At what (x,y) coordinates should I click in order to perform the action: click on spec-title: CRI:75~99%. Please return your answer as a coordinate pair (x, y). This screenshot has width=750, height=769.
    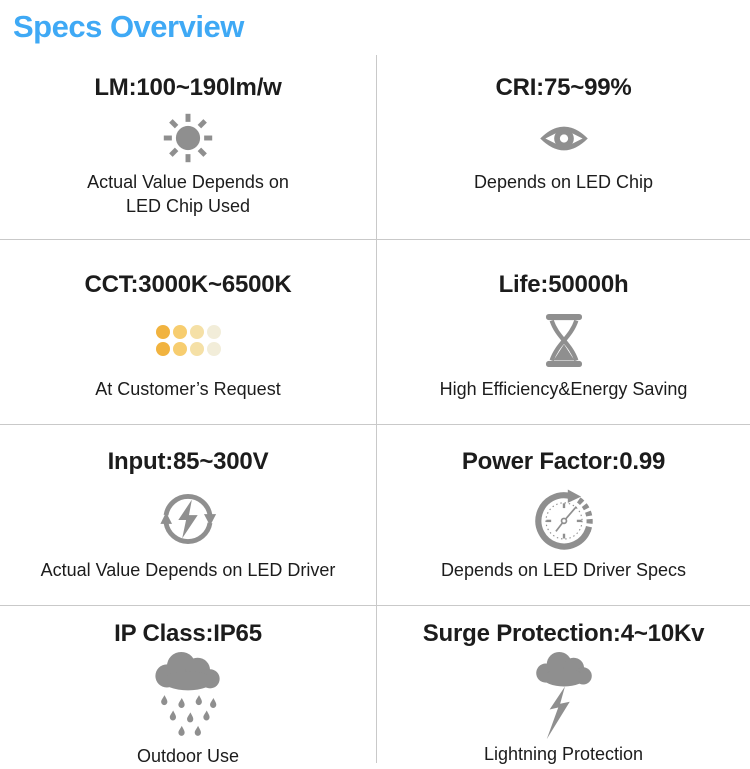
    Looking at the image, I should click on (563, 87).